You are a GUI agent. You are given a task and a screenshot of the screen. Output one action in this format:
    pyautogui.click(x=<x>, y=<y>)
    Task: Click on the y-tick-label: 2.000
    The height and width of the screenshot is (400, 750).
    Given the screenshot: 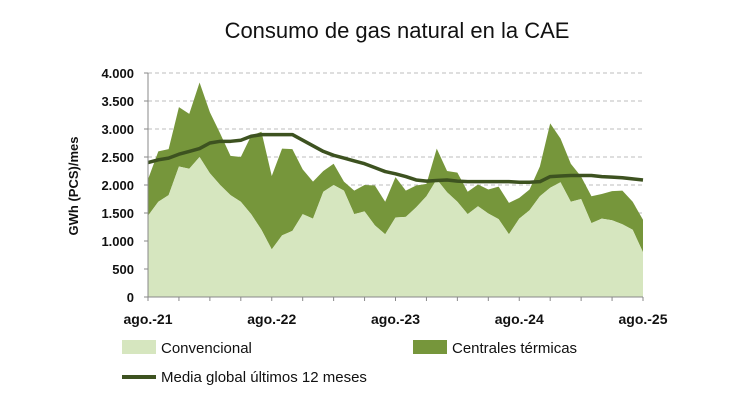 What is the action you would take?
    pyautogui.click(x=117, y=185)
    